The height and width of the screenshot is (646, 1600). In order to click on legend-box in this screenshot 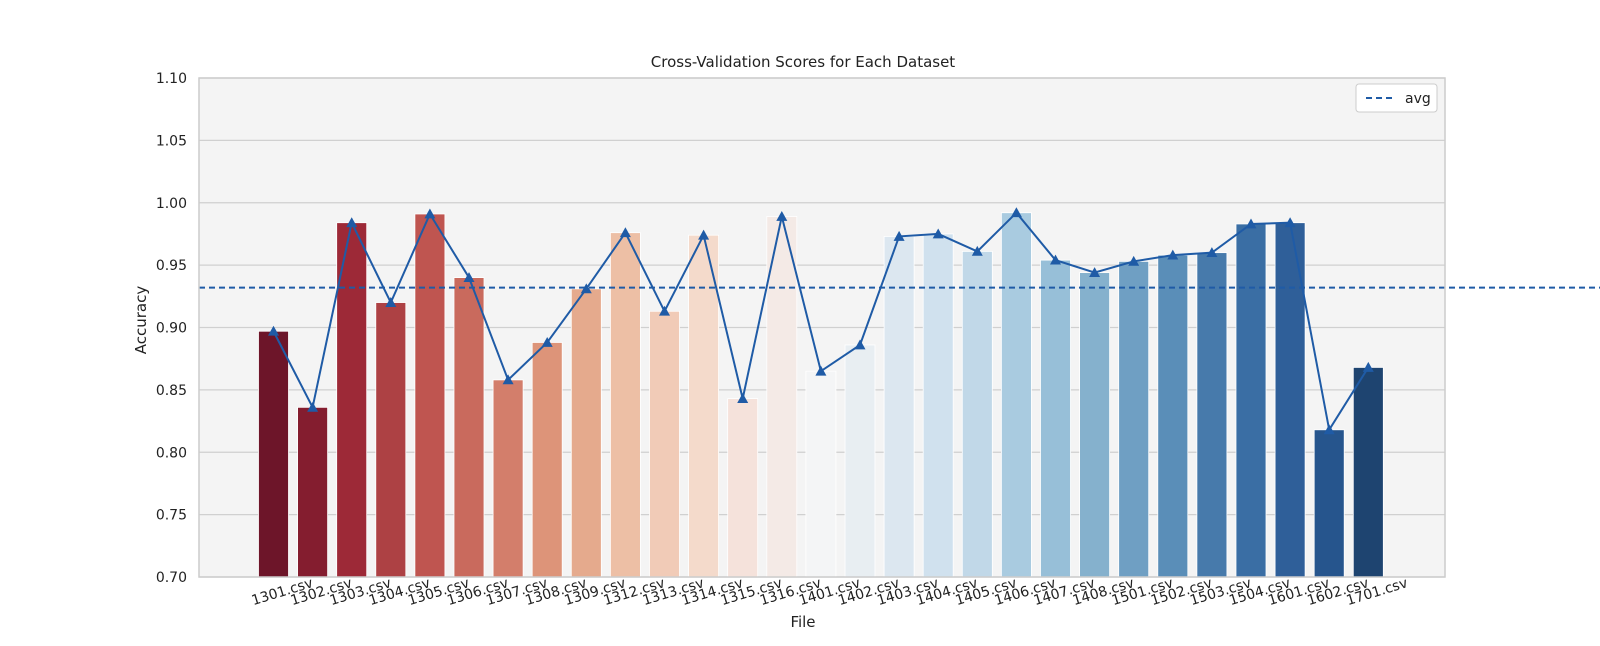, I will do `click(1396, 98)`.